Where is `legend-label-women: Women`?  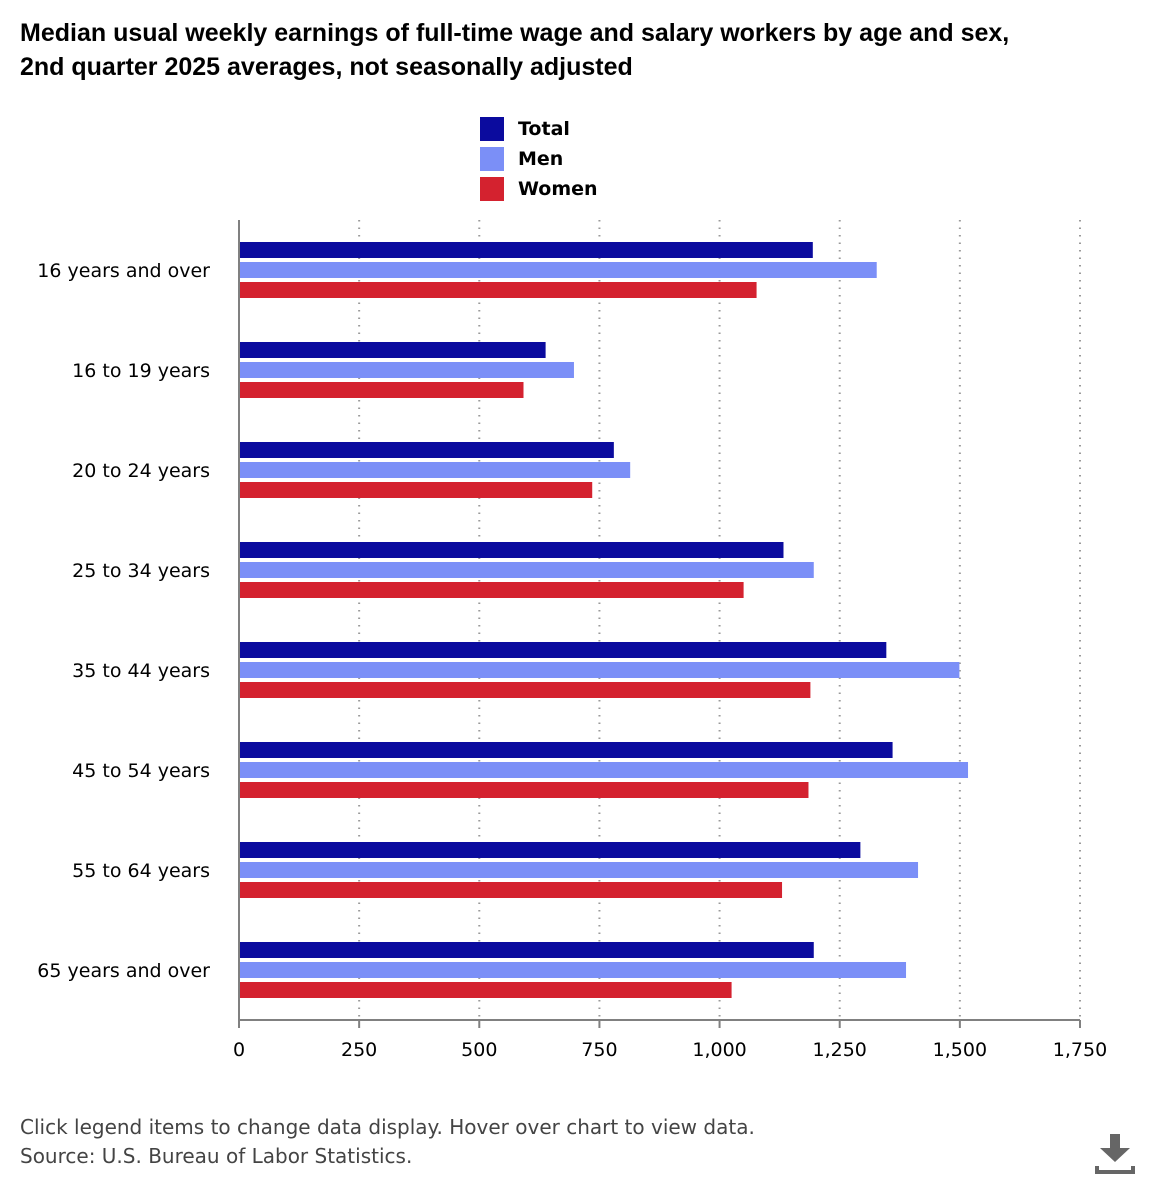
legend-label-women: Women is located at coordinates (558, 189).